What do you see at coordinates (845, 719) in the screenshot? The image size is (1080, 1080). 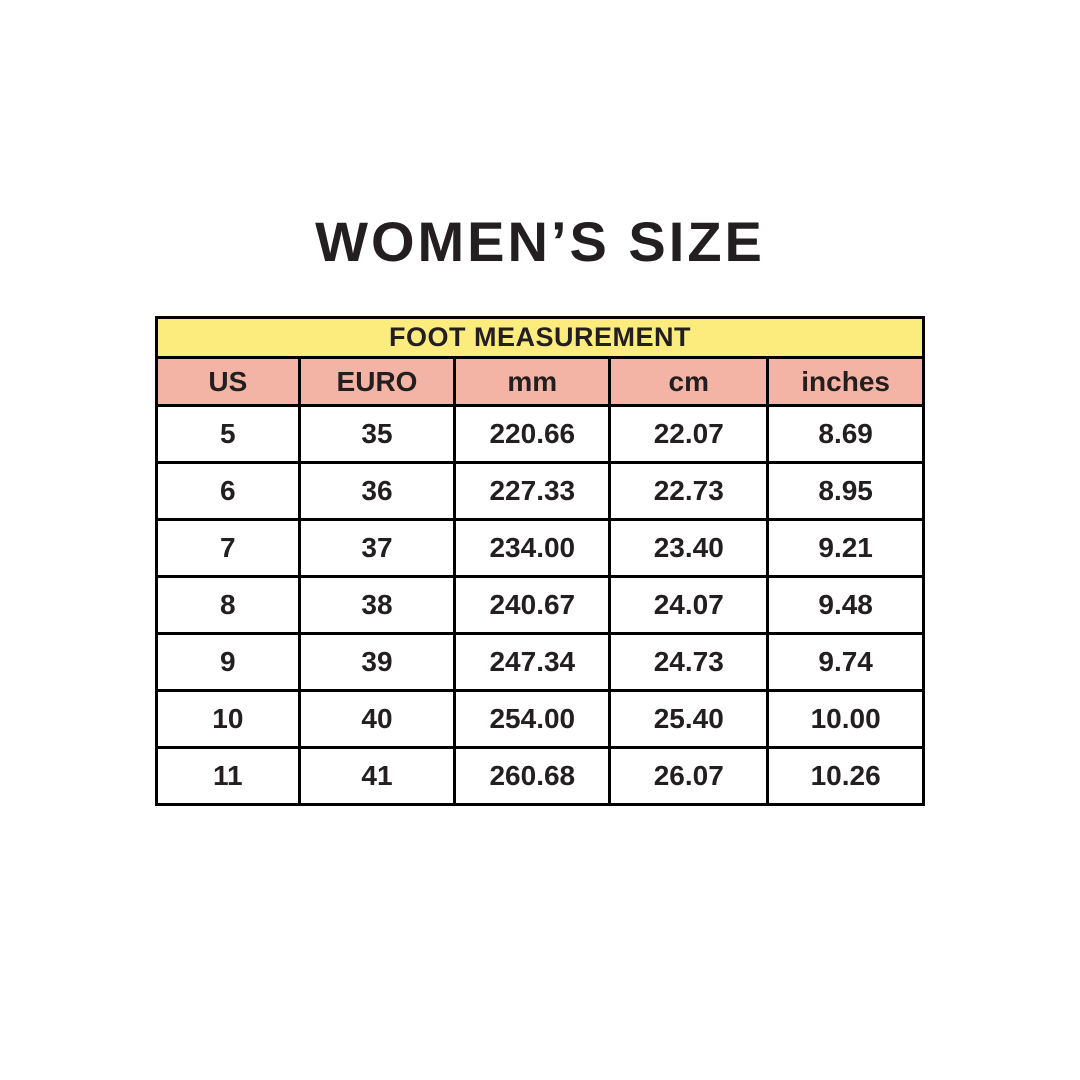 I see `cell-inches: 10.00` at bounding box center [845, 719].